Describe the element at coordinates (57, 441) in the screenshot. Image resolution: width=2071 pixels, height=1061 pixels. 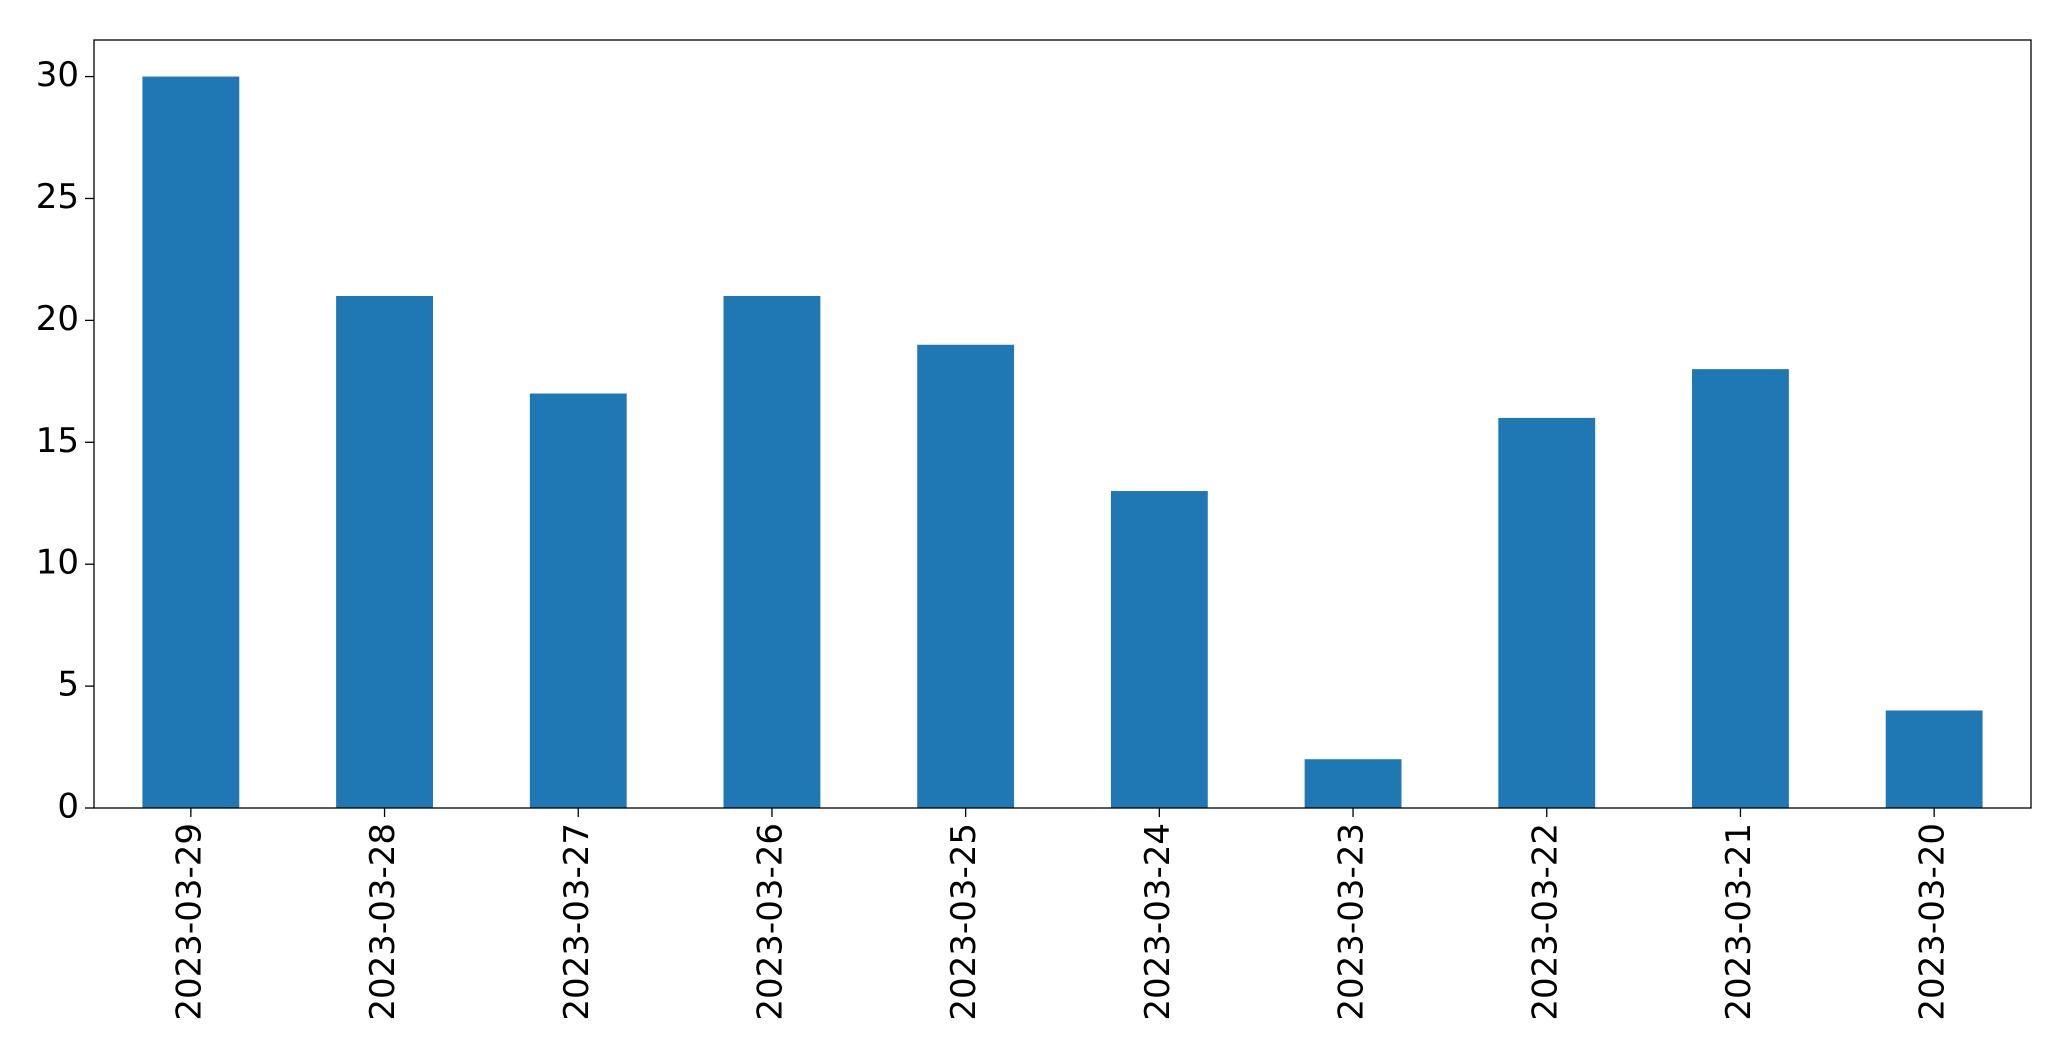
I see `y-tick-label: 15` at that location.